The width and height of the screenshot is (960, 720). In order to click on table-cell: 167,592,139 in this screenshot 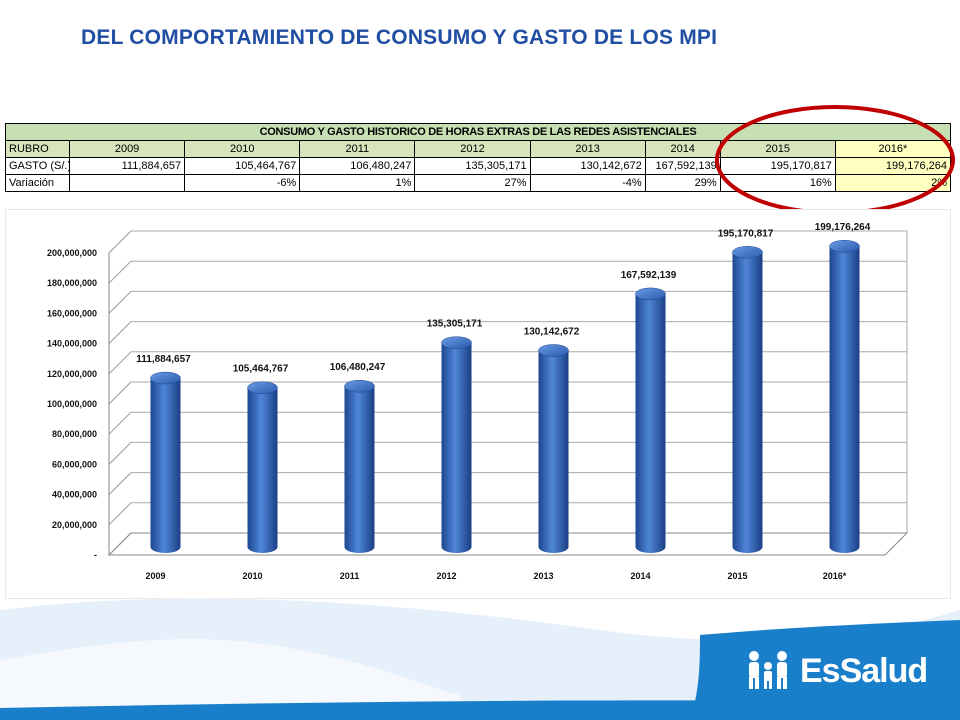, I will do `click(682, 166)`.